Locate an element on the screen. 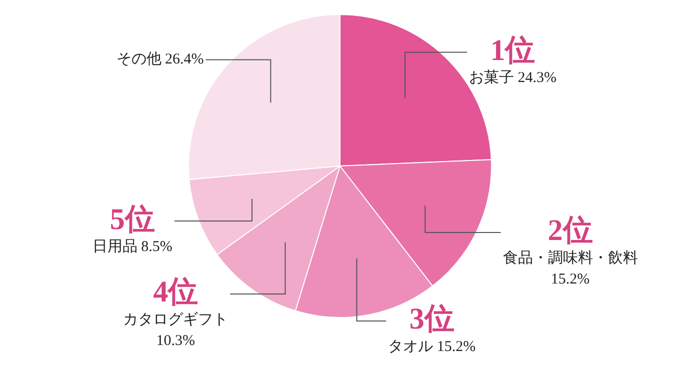 Image resolution: width=680 pixels, height=382 pixels. data-label: 10.3% is located at coordinates (176, 340).